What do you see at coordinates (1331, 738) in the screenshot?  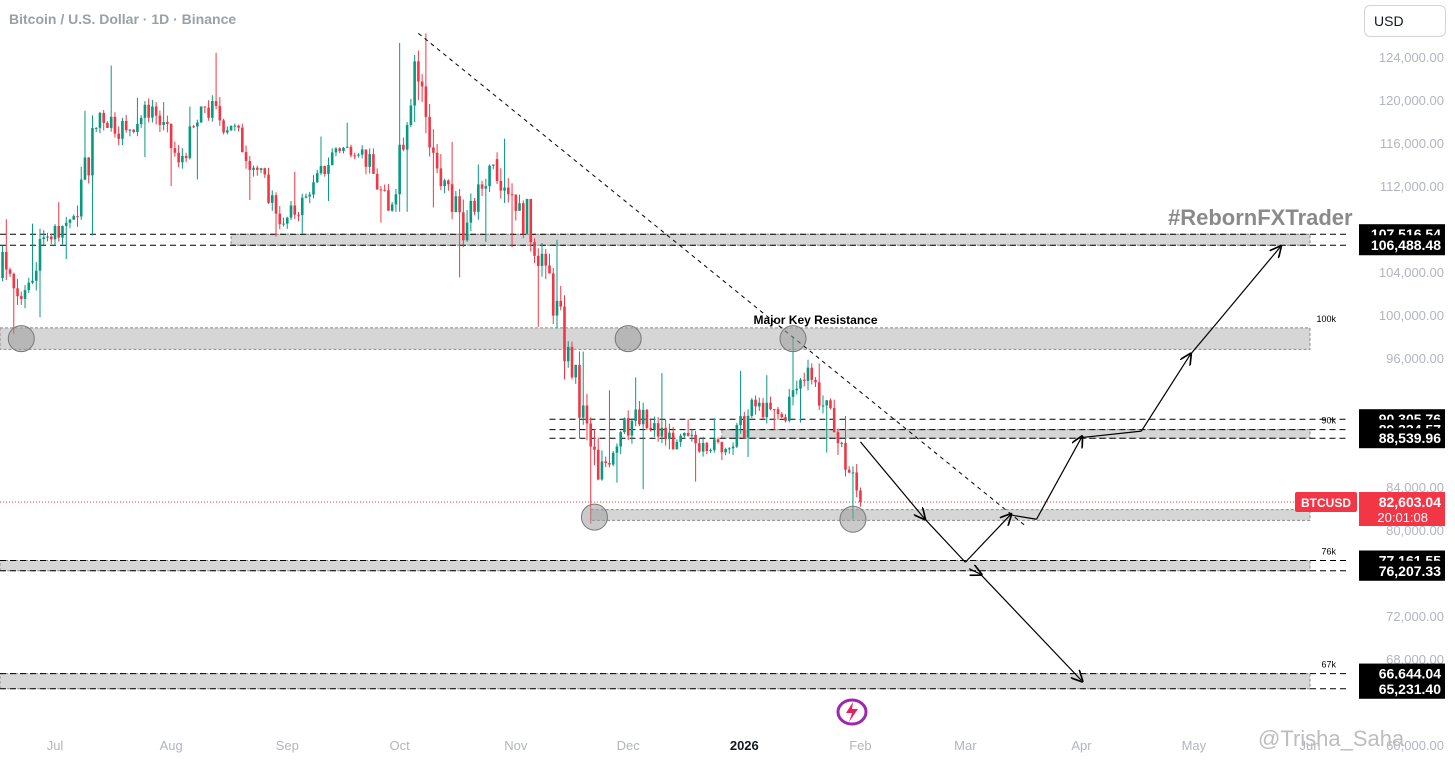 I see `author-credit: @Trisha_Saha` at bounding box center [1331, 738].